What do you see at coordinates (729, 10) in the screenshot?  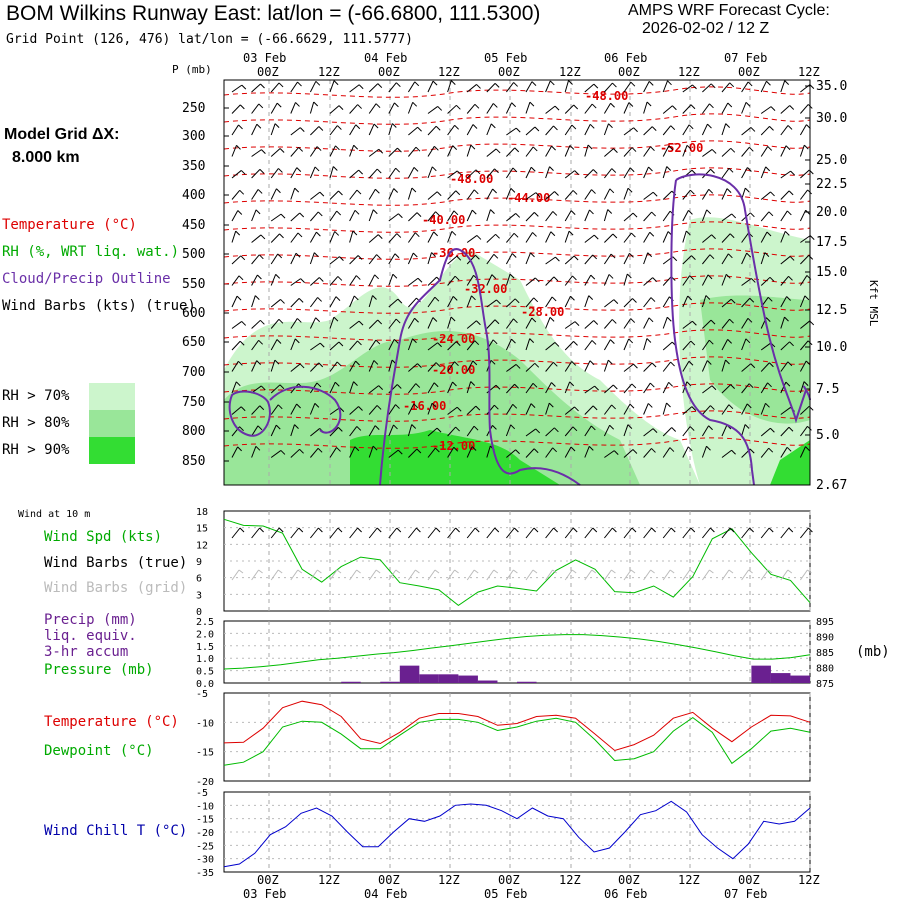 I see `forecast-cycle-label: AMPS WRF Forecast Cycle:` at bounding box center [729, 10].